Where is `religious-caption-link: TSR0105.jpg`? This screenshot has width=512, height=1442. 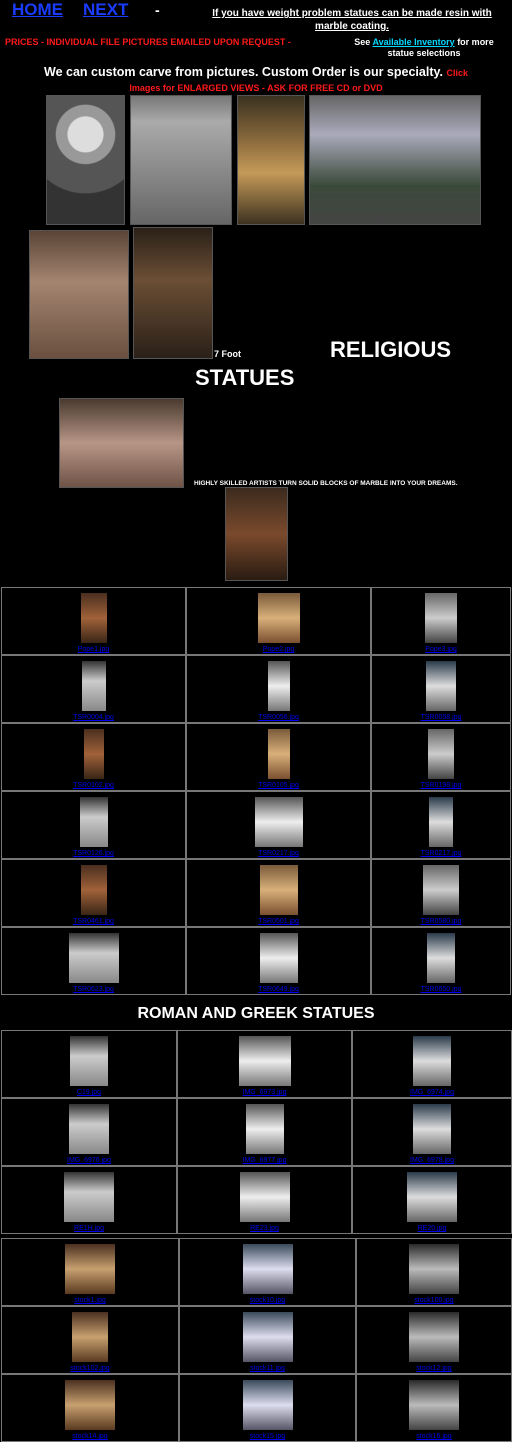 religious-caption-link: TSR0105.jpg is located at coordinates (278, 785).